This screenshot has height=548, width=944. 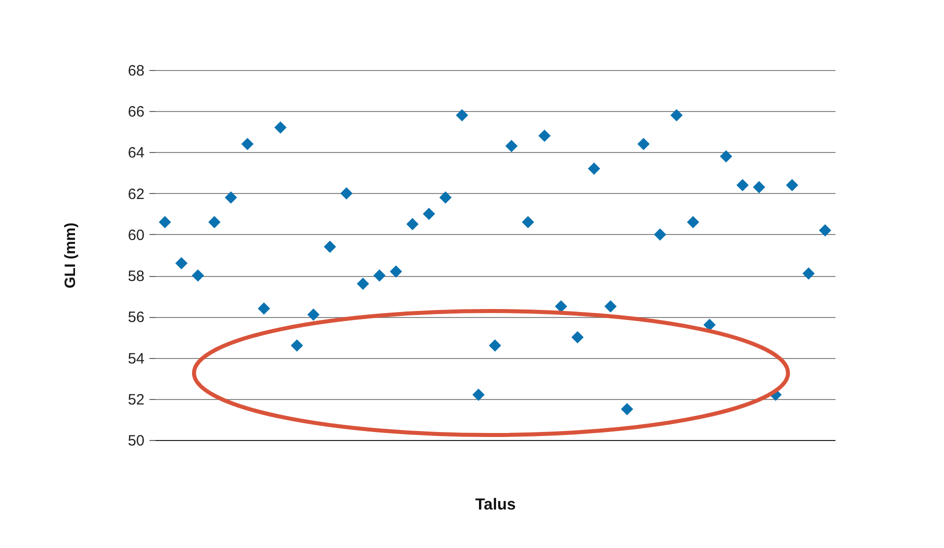 I want to click on y-tick-label: 66, so click(x=136, y=112).